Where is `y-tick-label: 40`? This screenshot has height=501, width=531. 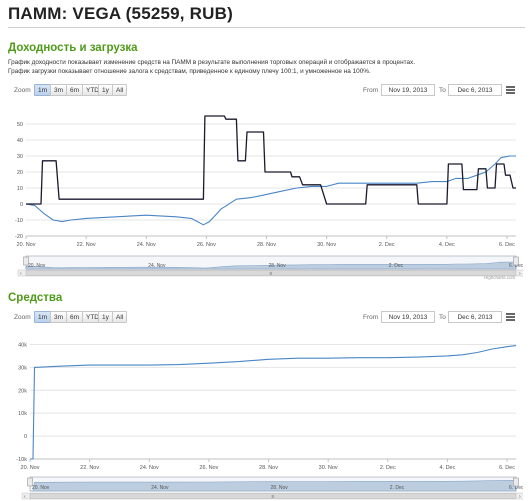
y-tick-label: 40 is located at coordinates (20, 141).